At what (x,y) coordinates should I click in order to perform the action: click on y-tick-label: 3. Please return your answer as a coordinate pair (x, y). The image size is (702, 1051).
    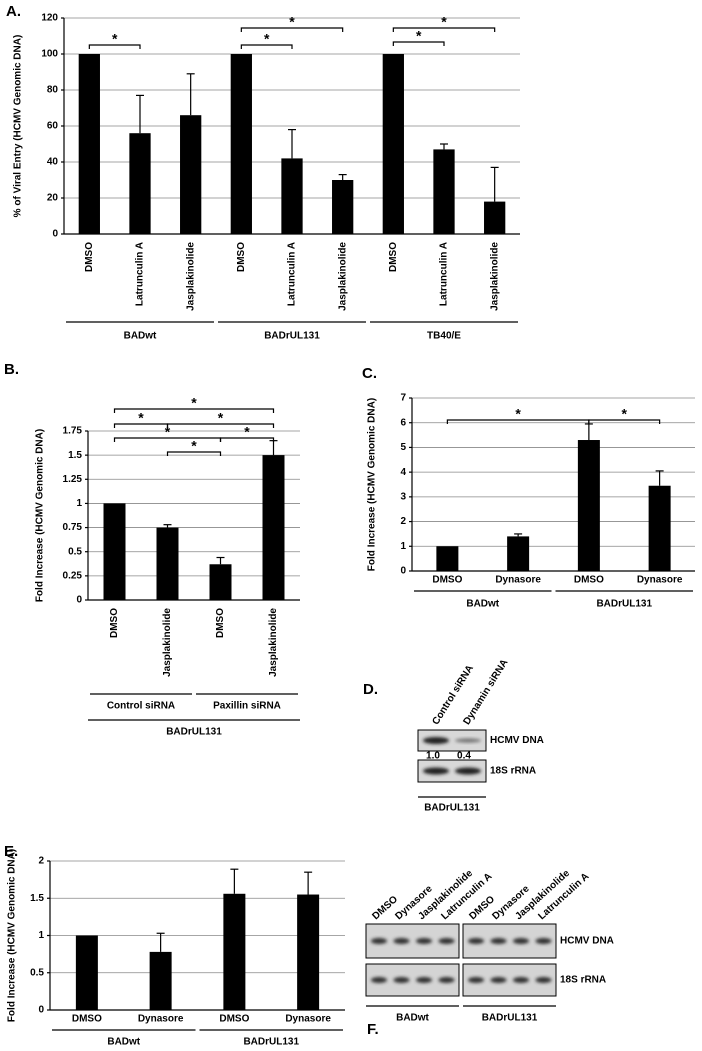
    Looking at the image, I should click on (403, 496).